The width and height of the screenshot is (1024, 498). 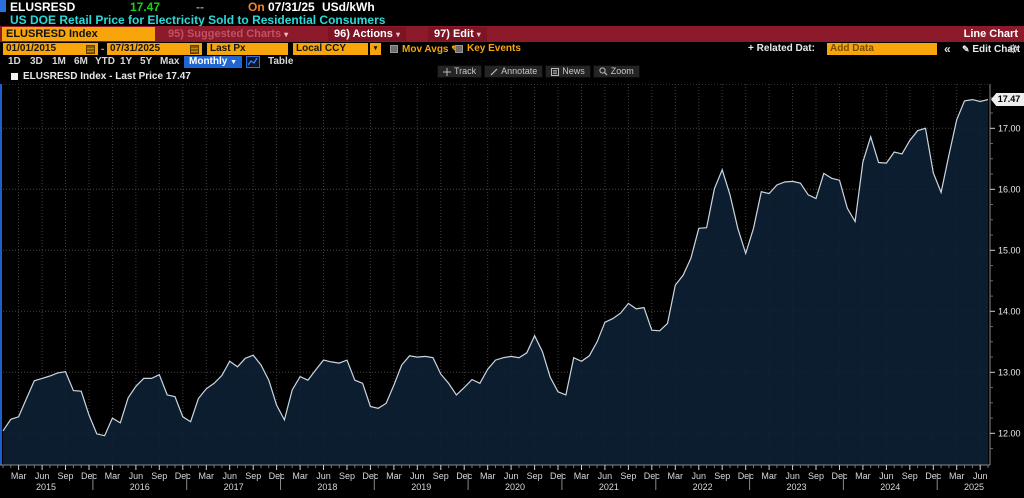 I want to click on chart-toolbar: Track Annotate News Zoom, so click(x=538, y=71).